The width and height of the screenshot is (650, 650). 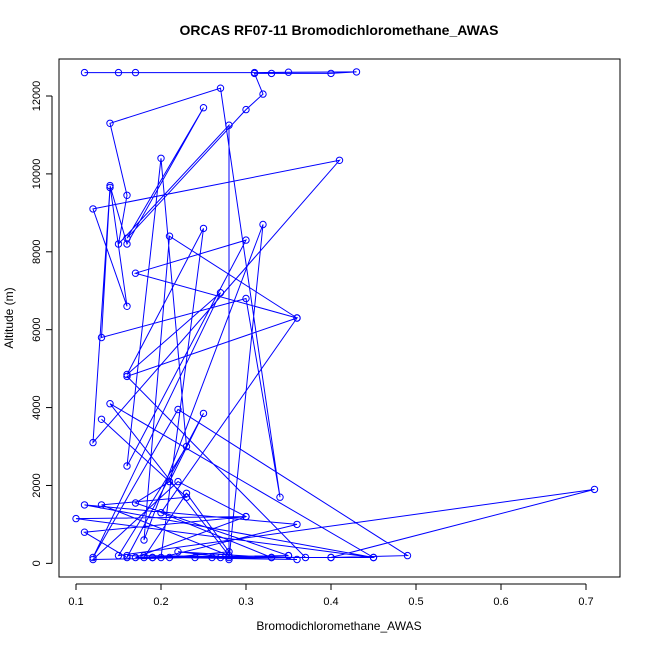 What do you see at coordinates (339, 30) in the screenshot?
I see `chart-title: ORCAS RF07-11 Bromodichloromethane_AWAS` at bounding box center [339, 30].